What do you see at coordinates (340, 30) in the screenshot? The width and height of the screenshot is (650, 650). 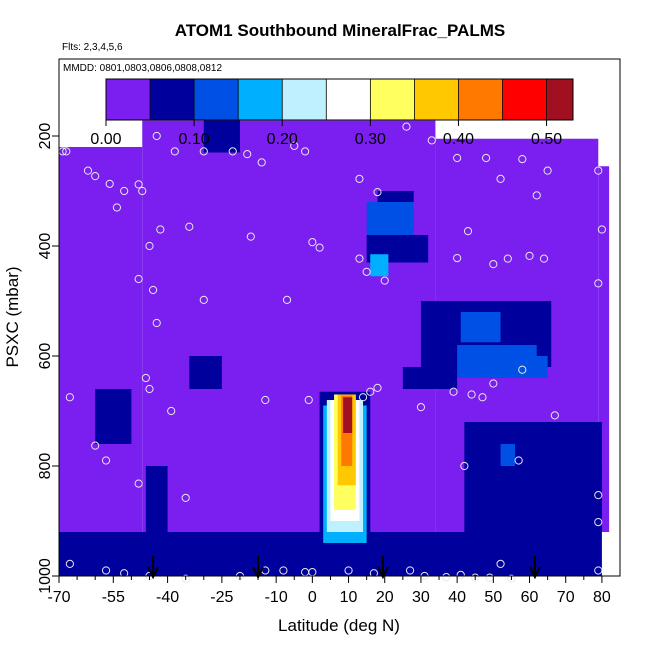 I see `chart-title: ATOM1 Southbound MineralFrac_PALMS` at bounding box center [340, 30].